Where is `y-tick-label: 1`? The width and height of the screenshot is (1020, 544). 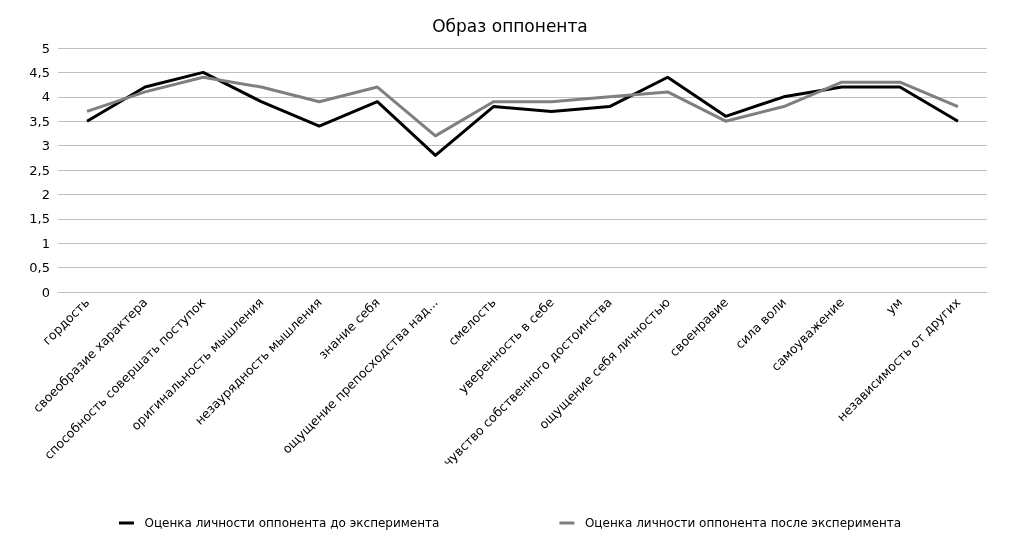 y-tick-label: 1 is located at coordinates (45, 243).